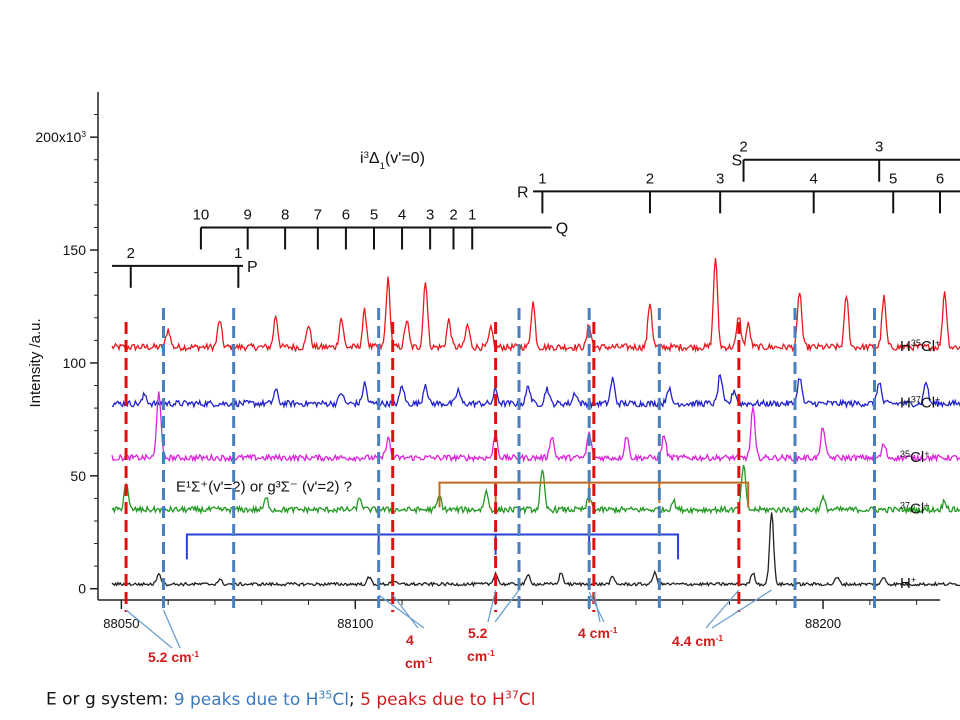 This screenshot has width=960, height=720. Describe the element at coordinates (410, 640) in the screenshot. I see `separation-label: 4` at that location.